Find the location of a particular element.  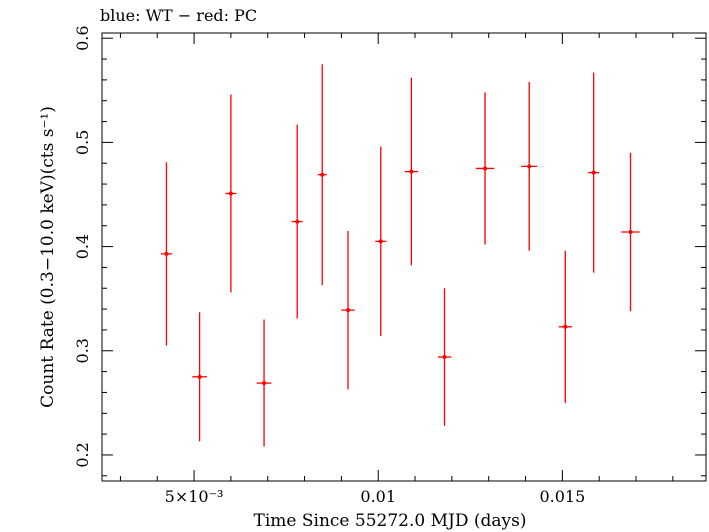

y-tick-label: 0.2 is located at coordinates (82, 454).